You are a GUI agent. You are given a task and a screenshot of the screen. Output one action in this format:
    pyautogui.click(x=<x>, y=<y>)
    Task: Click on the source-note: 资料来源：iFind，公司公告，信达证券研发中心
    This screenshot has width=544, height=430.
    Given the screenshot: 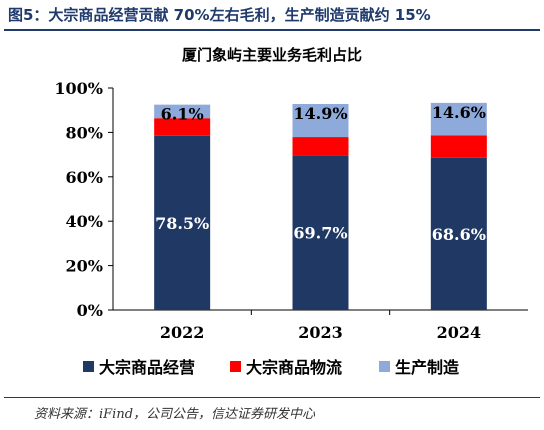 What is the action you would take?
    pyautogui.click(x=175, y=414)
    